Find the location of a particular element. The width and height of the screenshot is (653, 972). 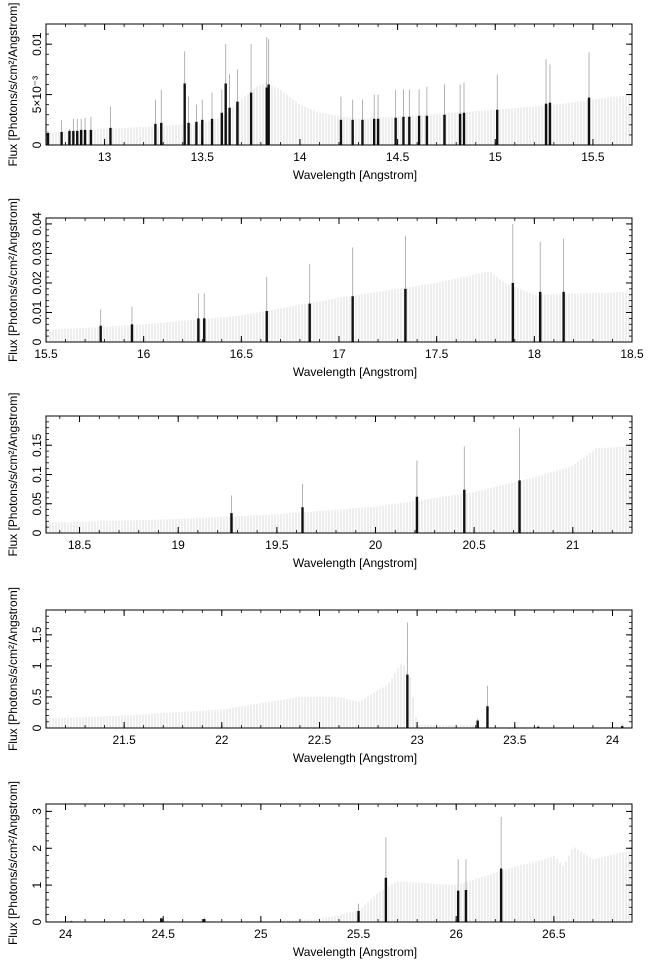

y-tick-group: 0 0.05 0.1 0.15 is located at coordinates (331, 478).